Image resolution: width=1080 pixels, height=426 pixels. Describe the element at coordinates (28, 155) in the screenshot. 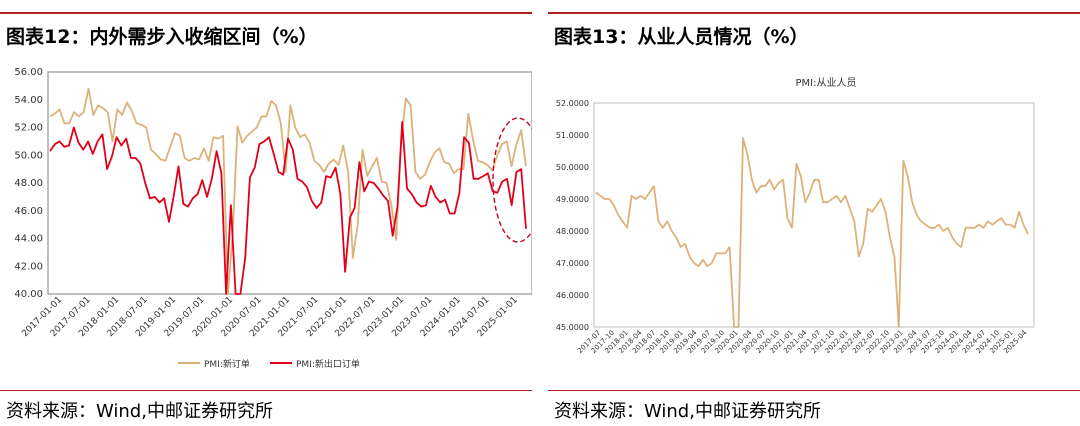

I see `left-y-tick-label: 50.00` at that location.